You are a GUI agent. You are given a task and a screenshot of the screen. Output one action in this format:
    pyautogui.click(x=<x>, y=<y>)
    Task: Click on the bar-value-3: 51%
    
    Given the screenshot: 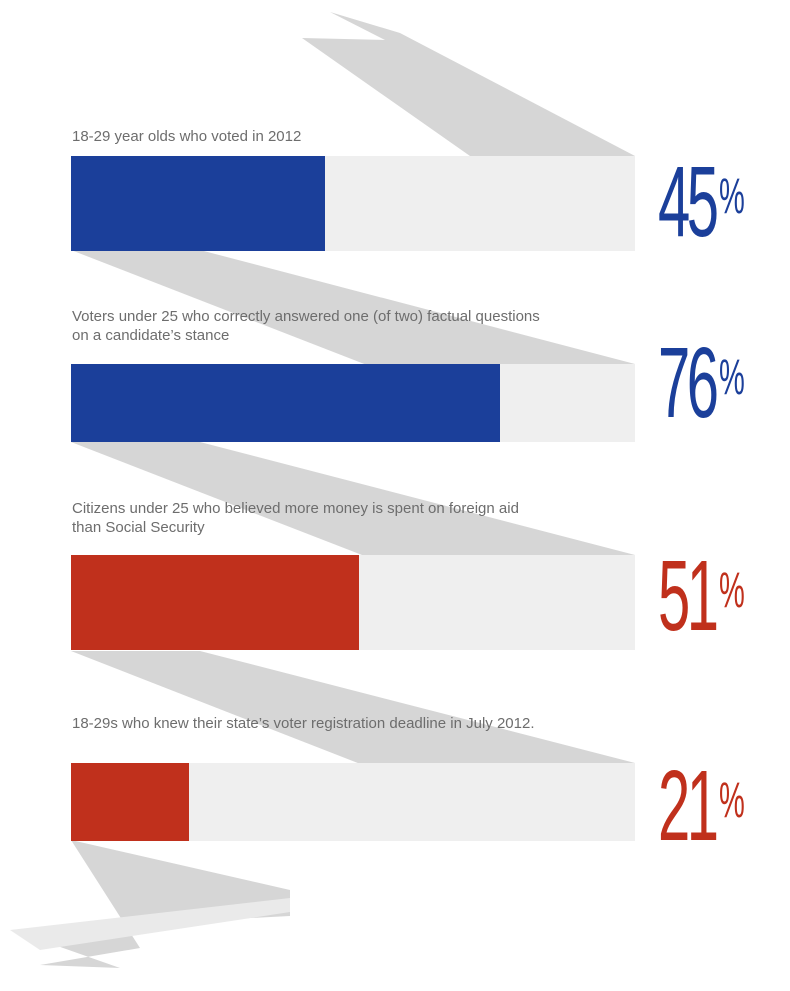 What is the action you would take?
    pyautogui.click(x=701, y=596)
    